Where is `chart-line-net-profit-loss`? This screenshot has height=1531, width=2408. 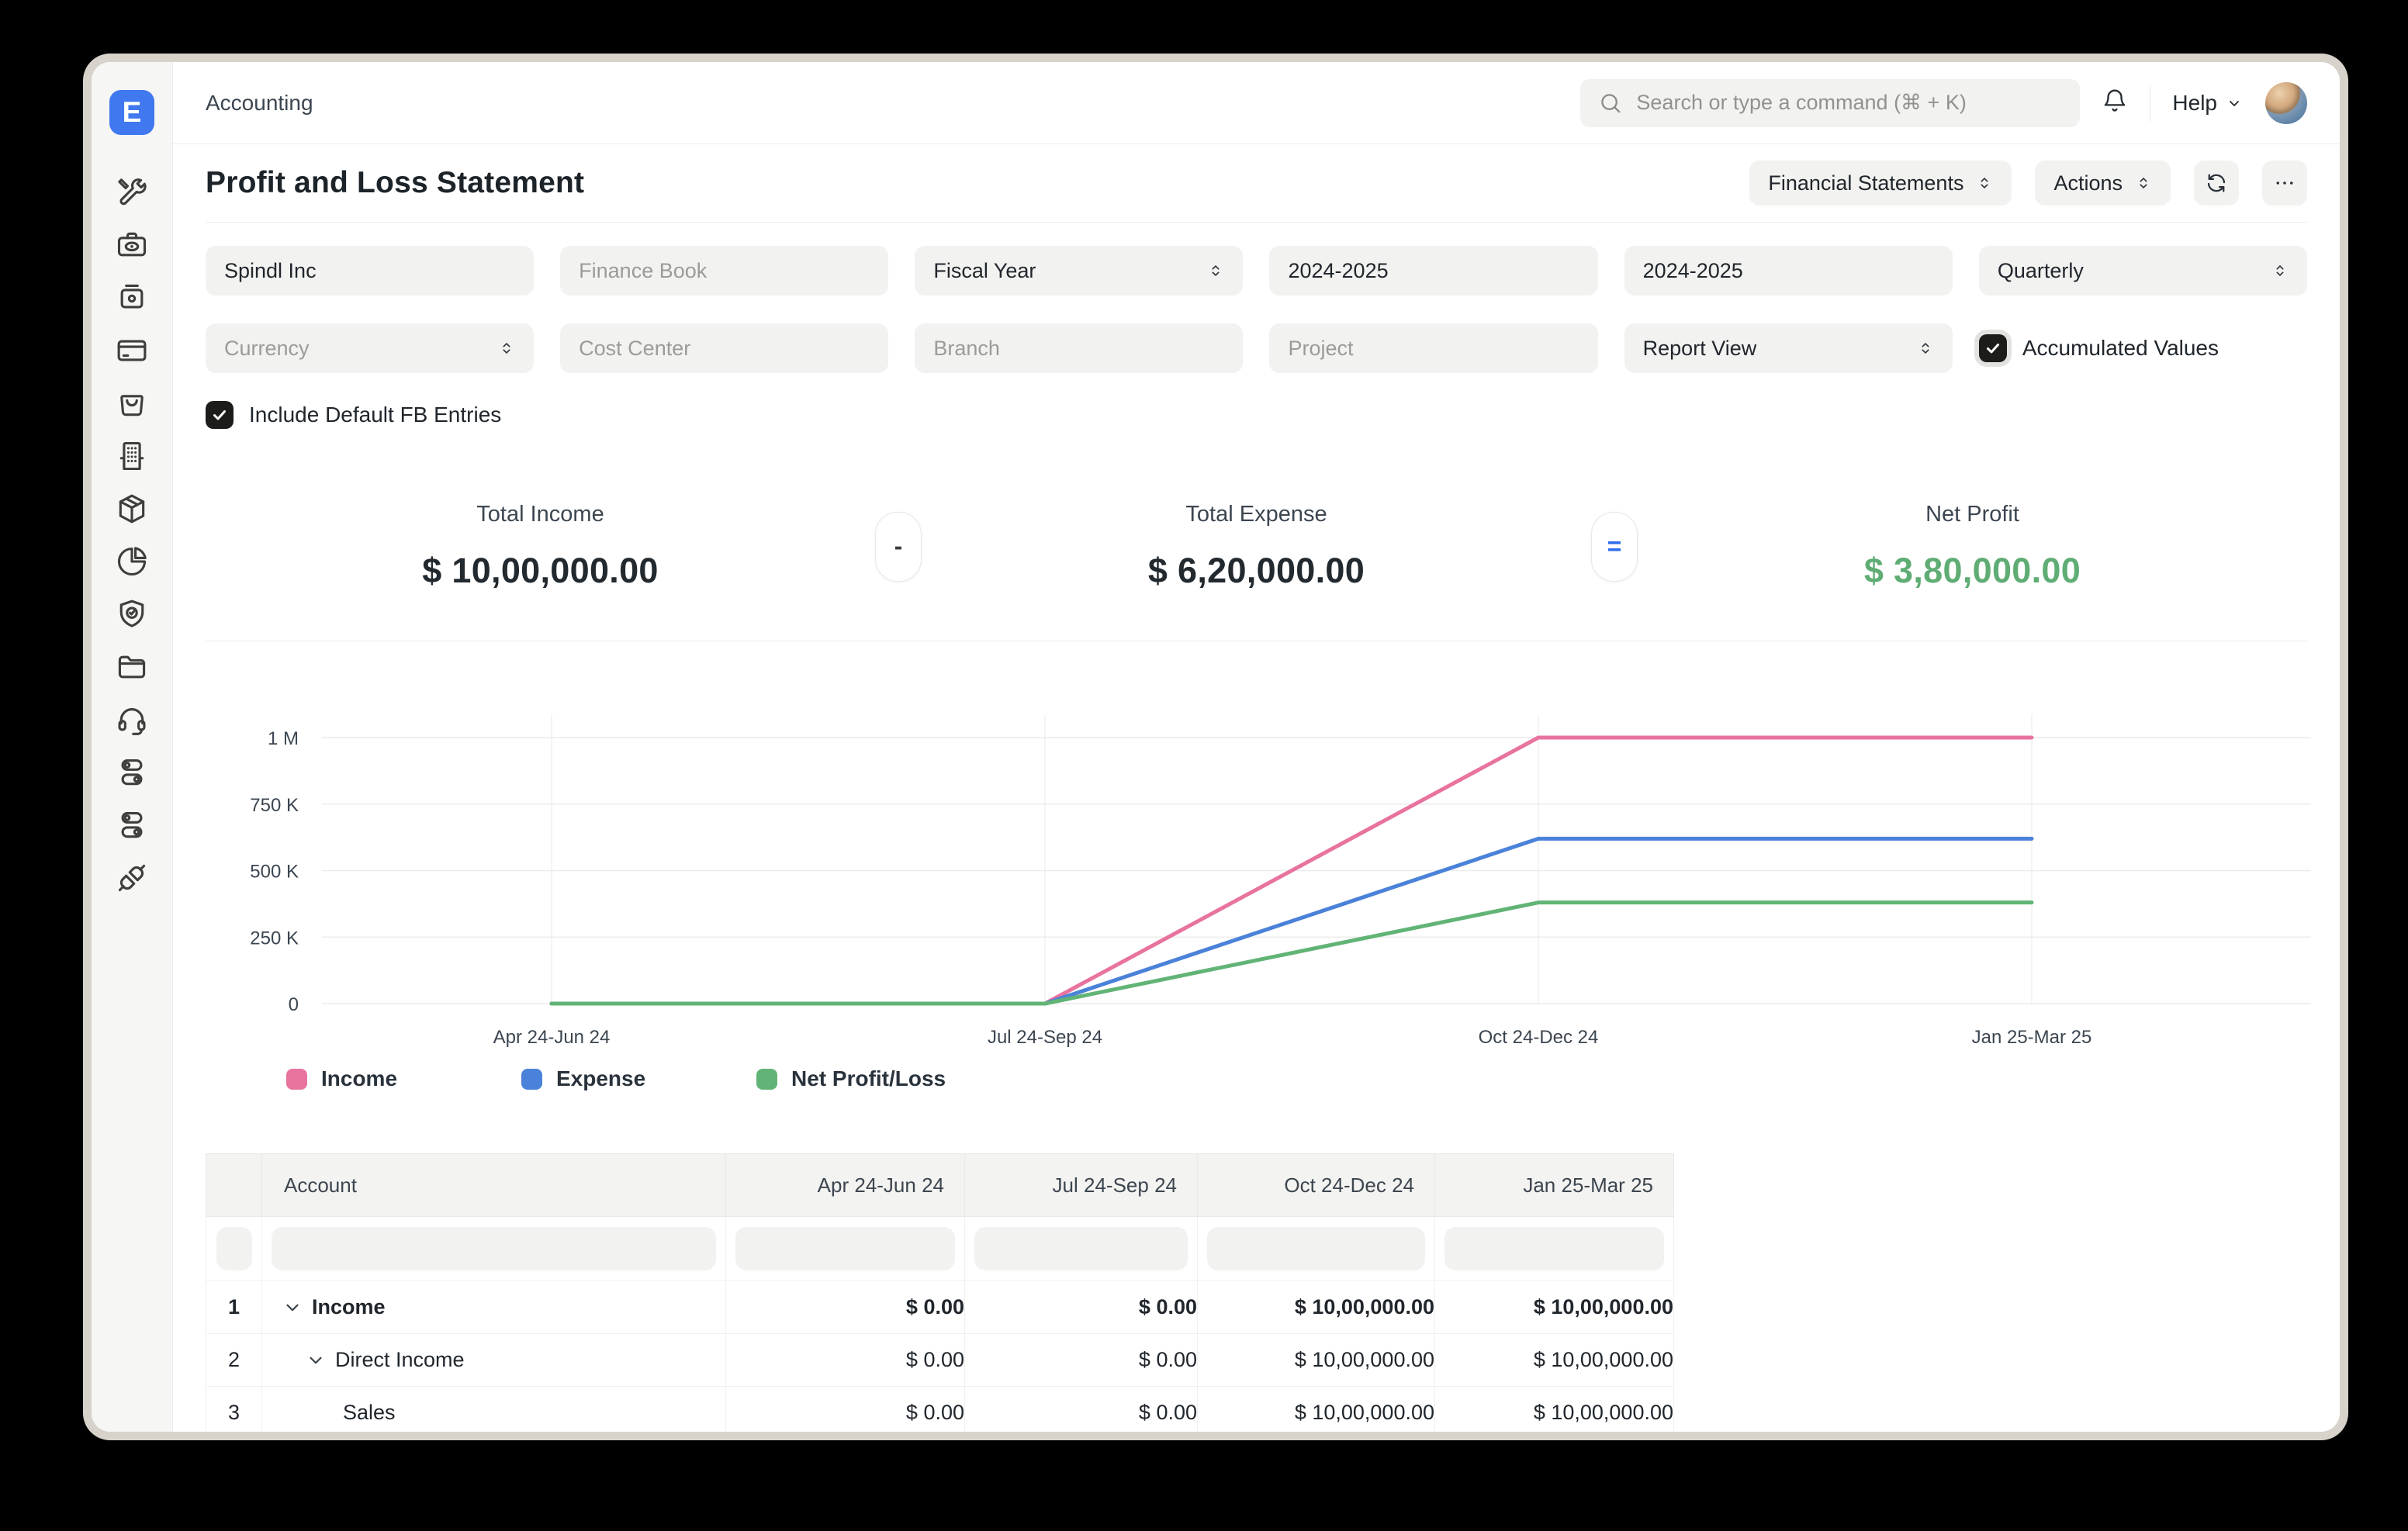 chart-line-net-profit-loss is located at coordinates (1291, 953).